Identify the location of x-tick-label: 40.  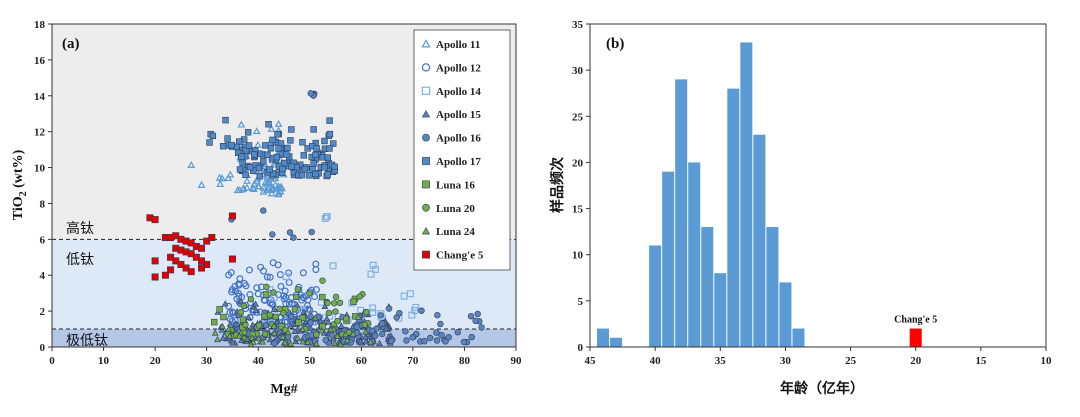
(259, 361).